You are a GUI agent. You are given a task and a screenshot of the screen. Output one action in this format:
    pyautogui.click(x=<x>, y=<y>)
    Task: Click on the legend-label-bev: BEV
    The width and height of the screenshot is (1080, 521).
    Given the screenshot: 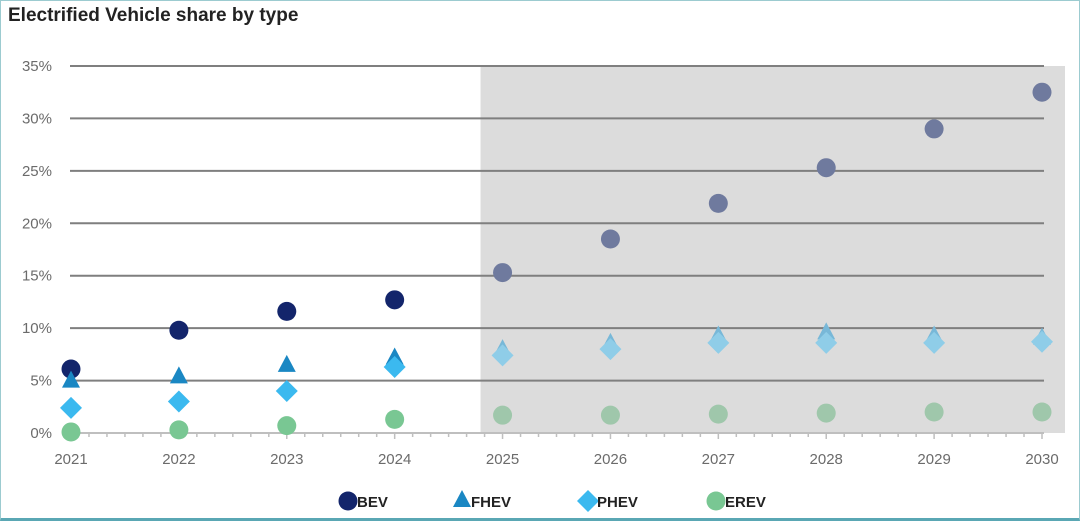 What is the action you would take?
    pyautogui.click(x=372, y=502)
    